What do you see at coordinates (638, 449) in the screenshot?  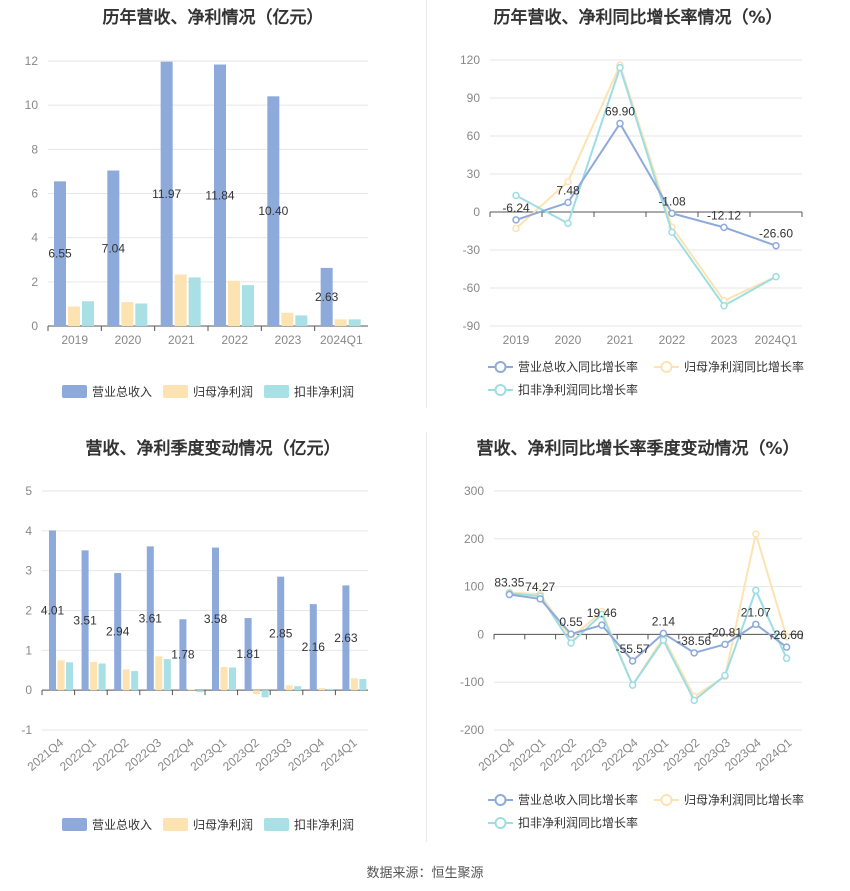 I see `chart-title: 营收、净利同比增长率季度变动情况（%）` at bounding box center [638, 449].